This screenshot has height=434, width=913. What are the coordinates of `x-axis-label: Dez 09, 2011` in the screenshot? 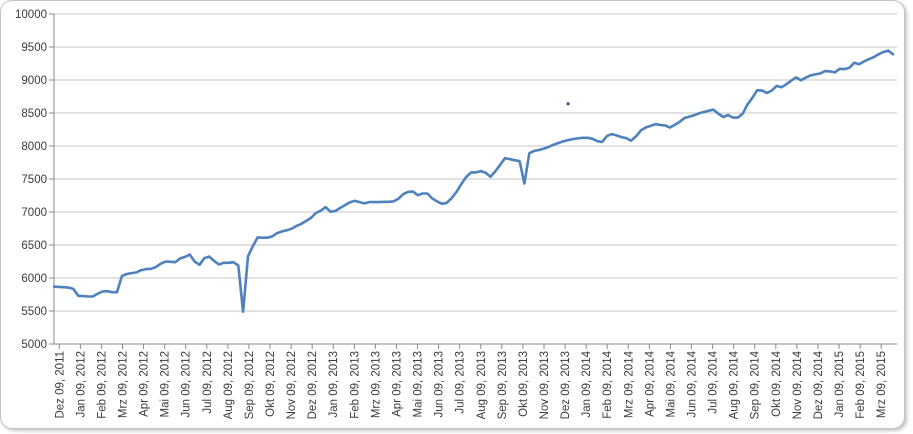 It's located at (60, 385).